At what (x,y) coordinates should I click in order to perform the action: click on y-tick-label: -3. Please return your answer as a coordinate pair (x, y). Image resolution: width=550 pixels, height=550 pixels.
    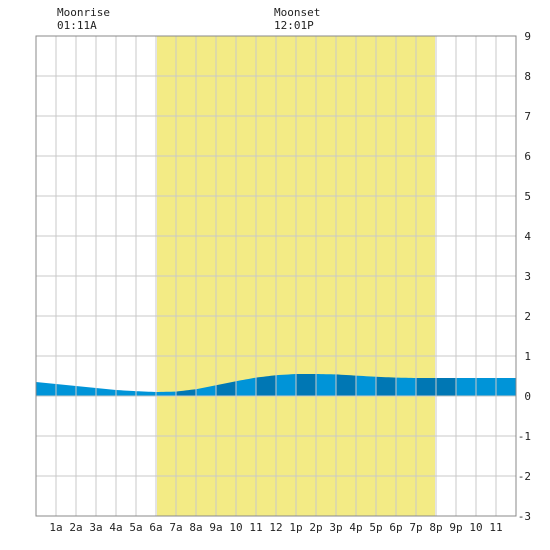
    Looking at the image, I should click on (524, 516).